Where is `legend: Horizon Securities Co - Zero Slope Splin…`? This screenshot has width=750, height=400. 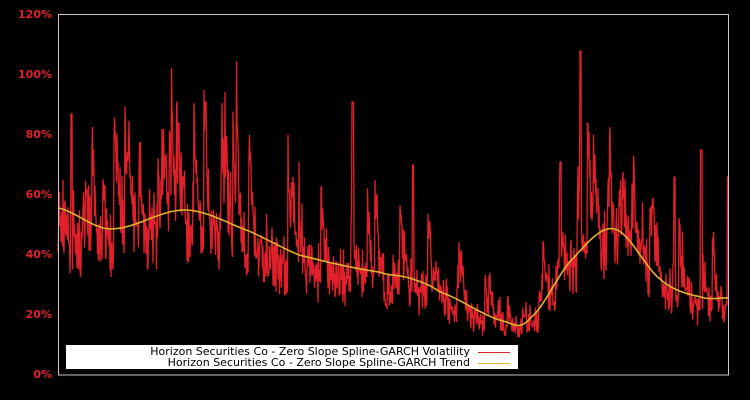
legend: Horizon Securities Co - Zero Slope Splin… is located at coordinates (292, 357).